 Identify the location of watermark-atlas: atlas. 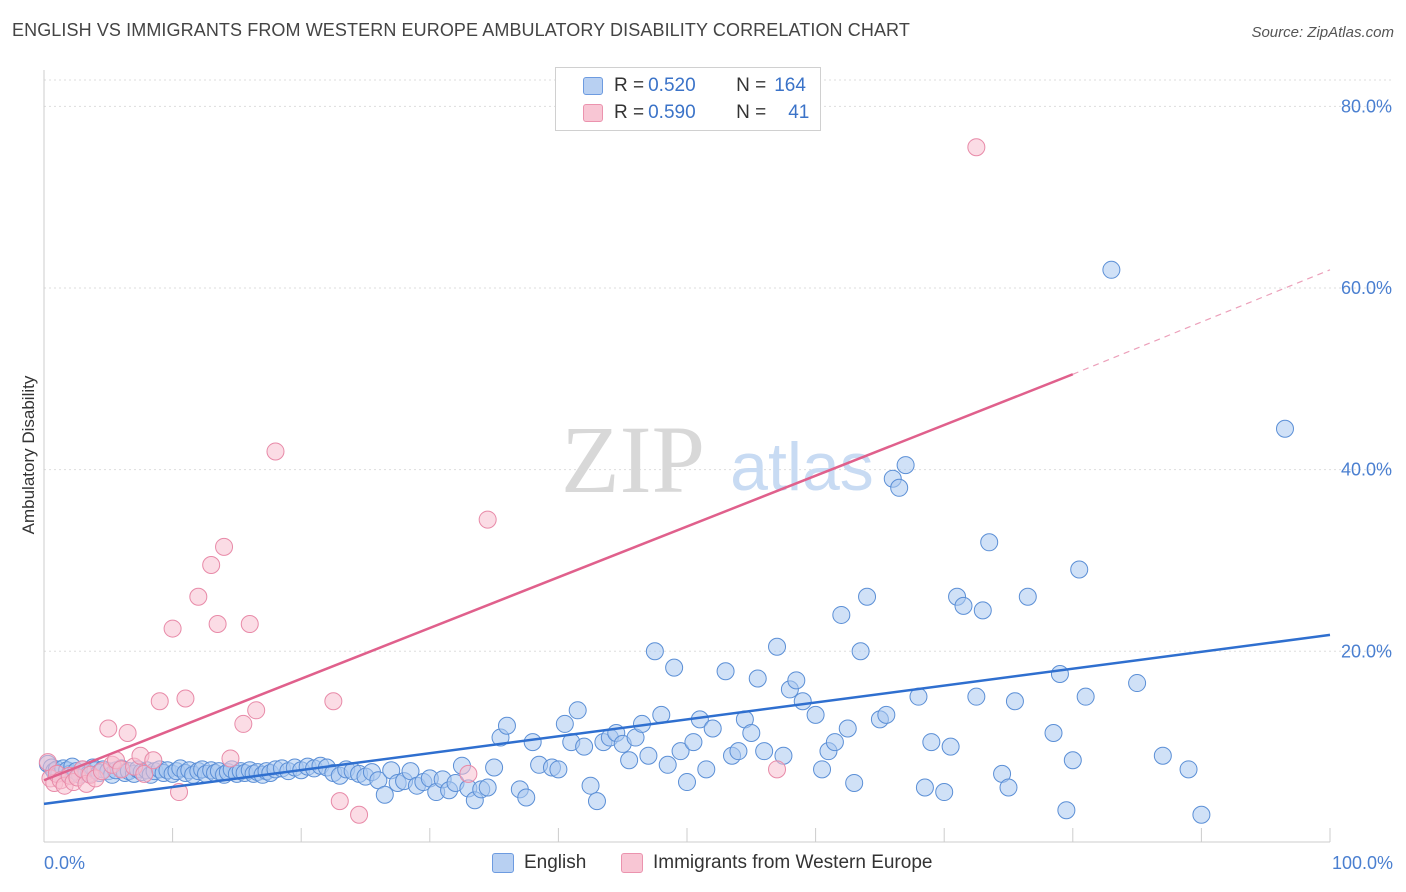
(802, 467).